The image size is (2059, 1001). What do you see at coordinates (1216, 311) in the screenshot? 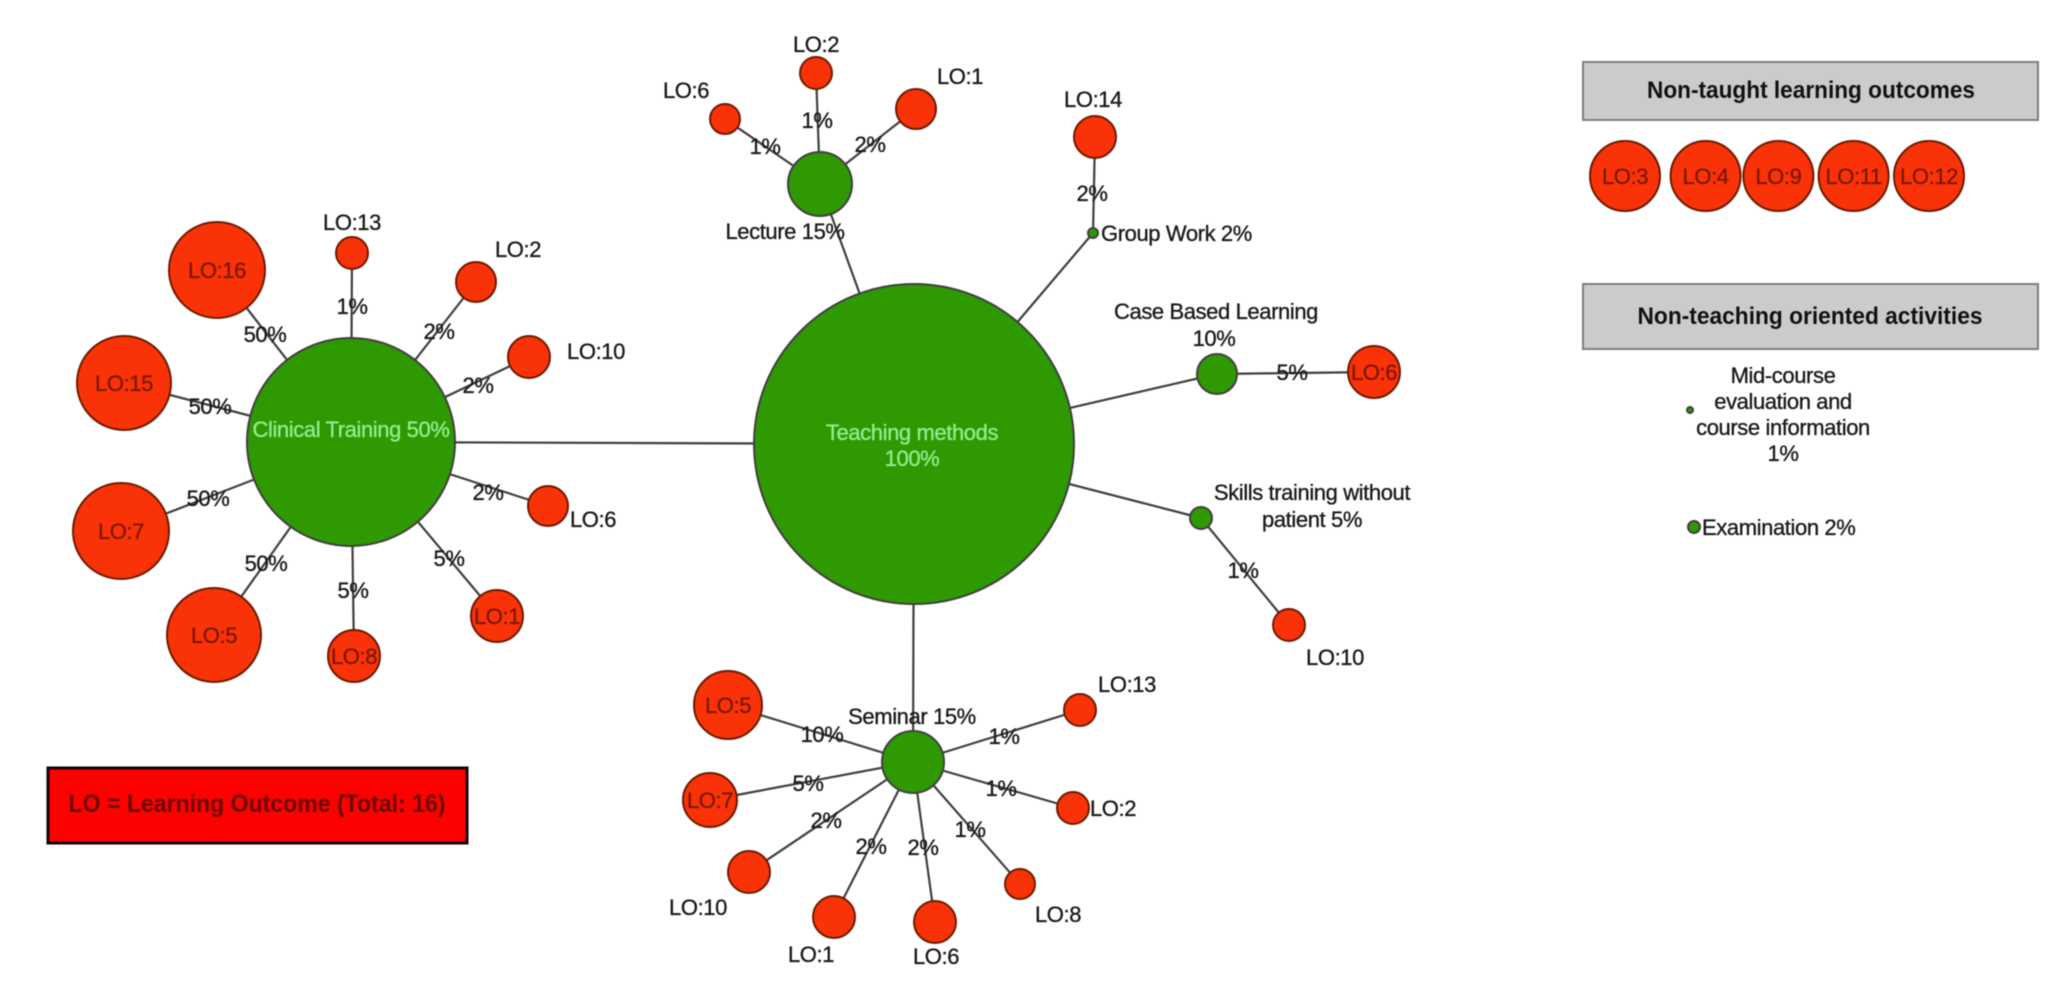
I see `svg-text: Case Based Learning` at bounding box center [1216, 311].